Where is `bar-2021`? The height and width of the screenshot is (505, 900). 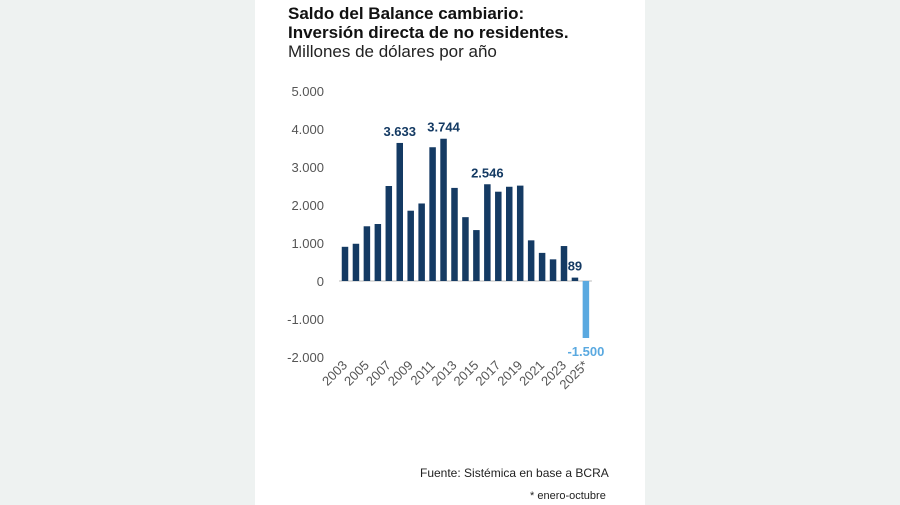 bar-2021 is located at coordinates (542, 266).